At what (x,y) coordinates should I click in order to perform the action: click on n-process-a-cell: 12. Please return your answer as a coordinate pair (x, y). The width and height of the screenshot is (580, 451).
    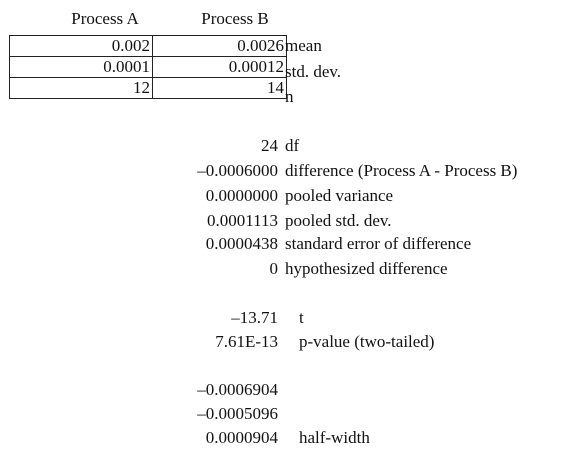
    Looking at the image, I should click on (81, 88).